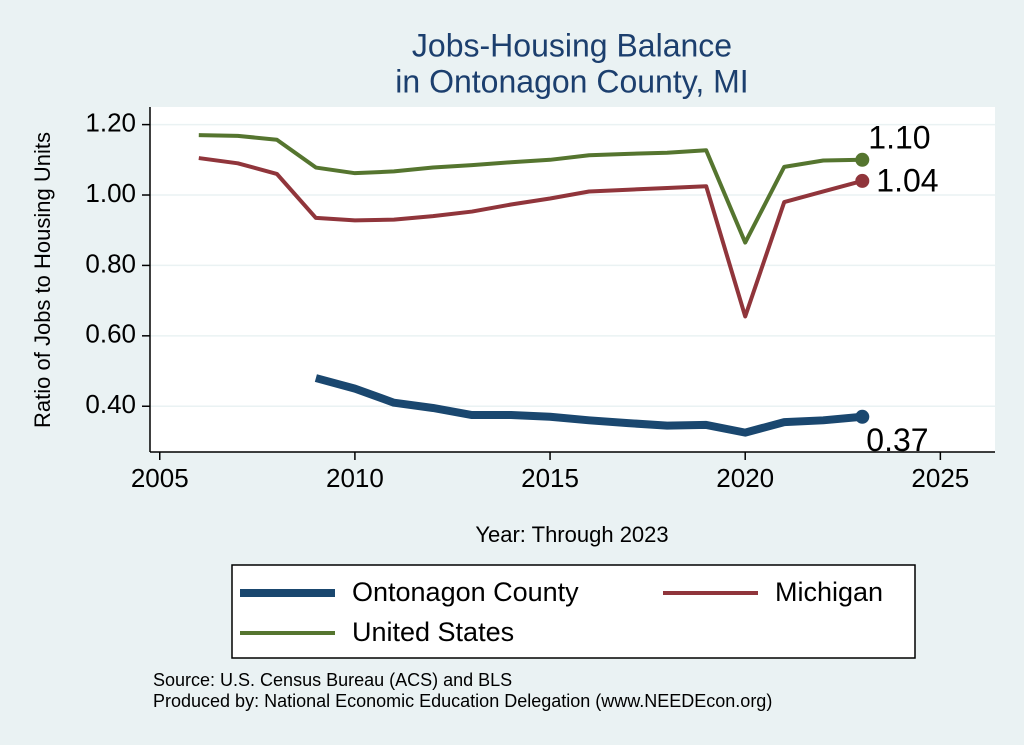  Describe the element at coordinates (332, 680) in the screenshot. I see `source-note: Source: U.S. Census Bureau (ACS) and BLS` at that location.